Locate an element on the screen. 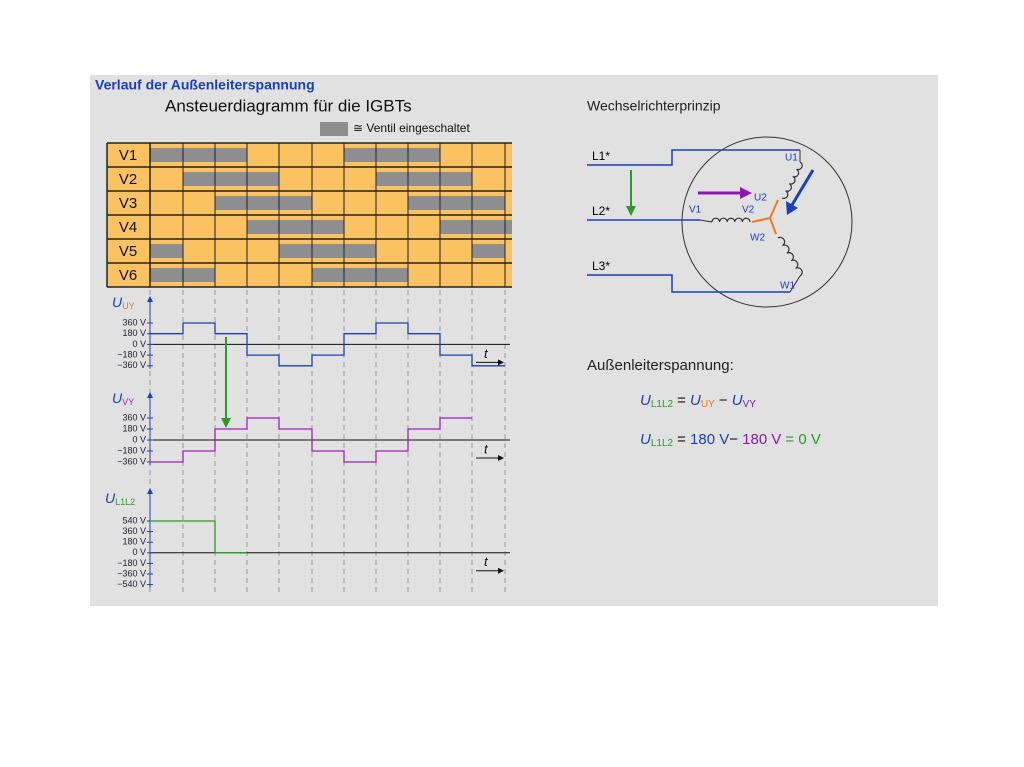  voltage-title: Außenleiterspannung: is located at coordinates (660, 365).